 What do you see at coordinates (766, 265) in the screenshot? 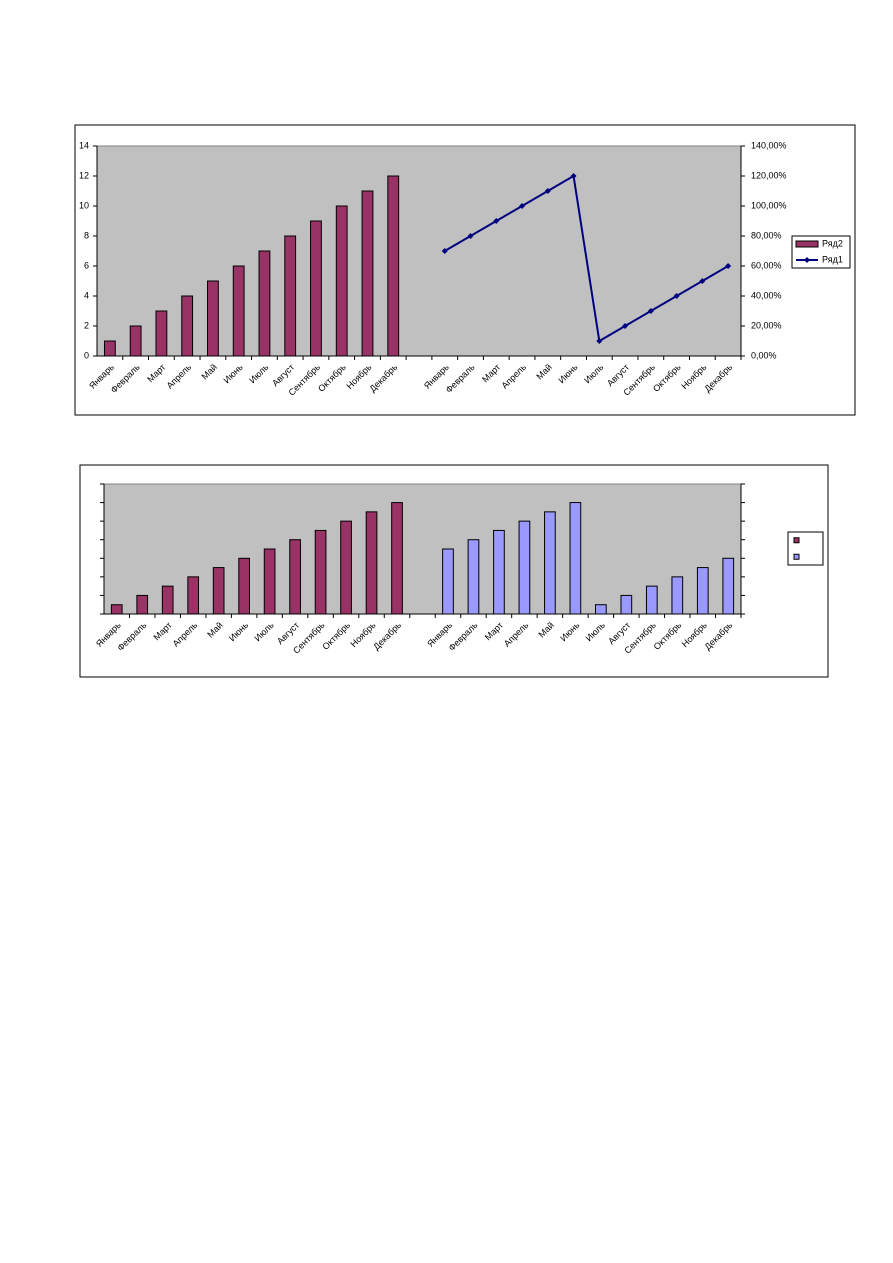
I see `y2-tick-label: 60,00%` at bounding box center [766, 265].